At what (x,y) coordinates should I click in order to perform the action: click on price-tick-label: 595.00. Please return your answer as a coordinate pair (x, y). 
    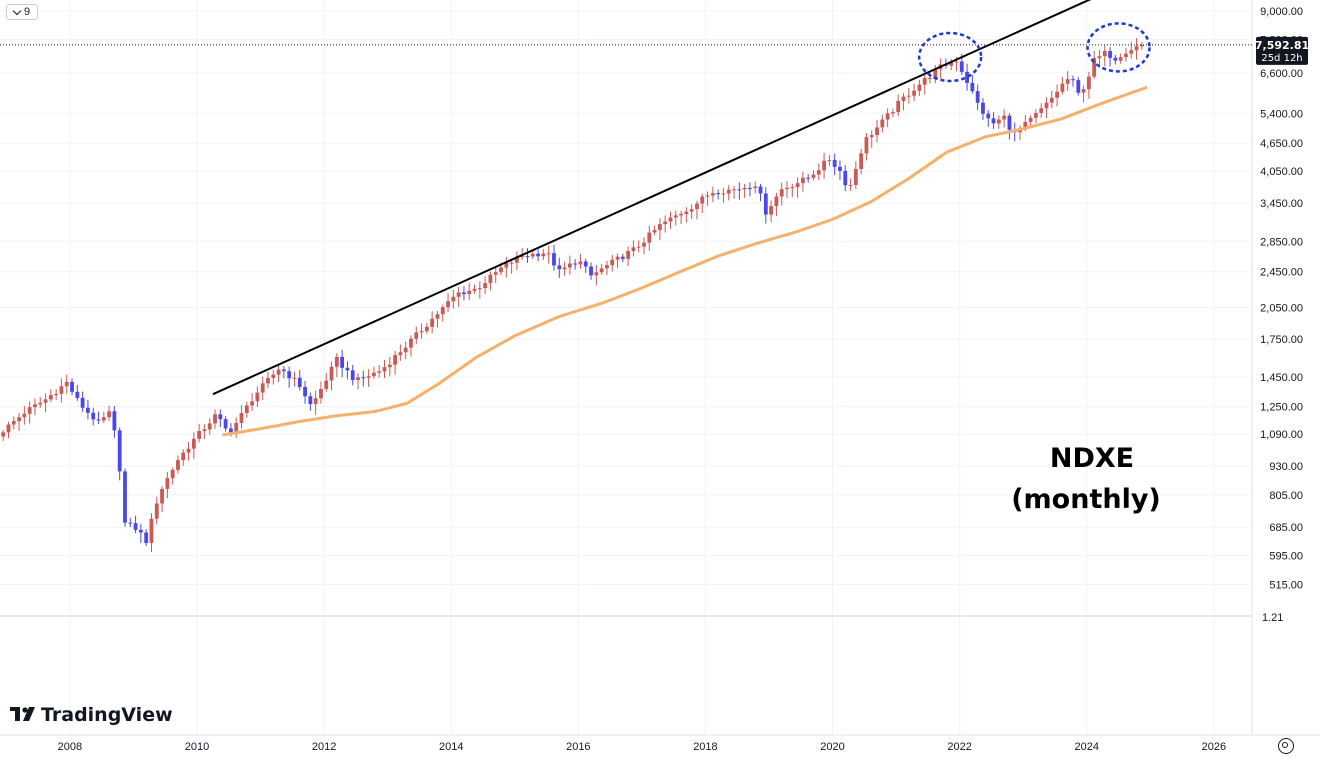
    Looking at the image, I should click on (1286, 556).